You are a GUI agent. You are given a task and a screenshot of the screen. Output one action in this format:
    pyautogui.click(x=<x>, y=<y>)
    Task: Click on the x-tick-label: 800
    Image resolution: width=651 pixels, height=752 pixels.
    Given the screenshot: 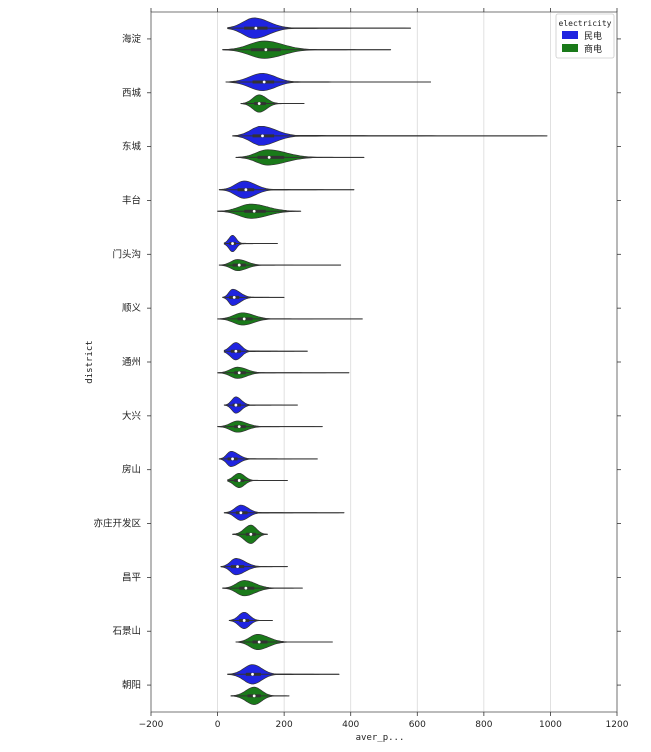 What is the action you would take?
    pyautogui.click(x=483, y=725)
    